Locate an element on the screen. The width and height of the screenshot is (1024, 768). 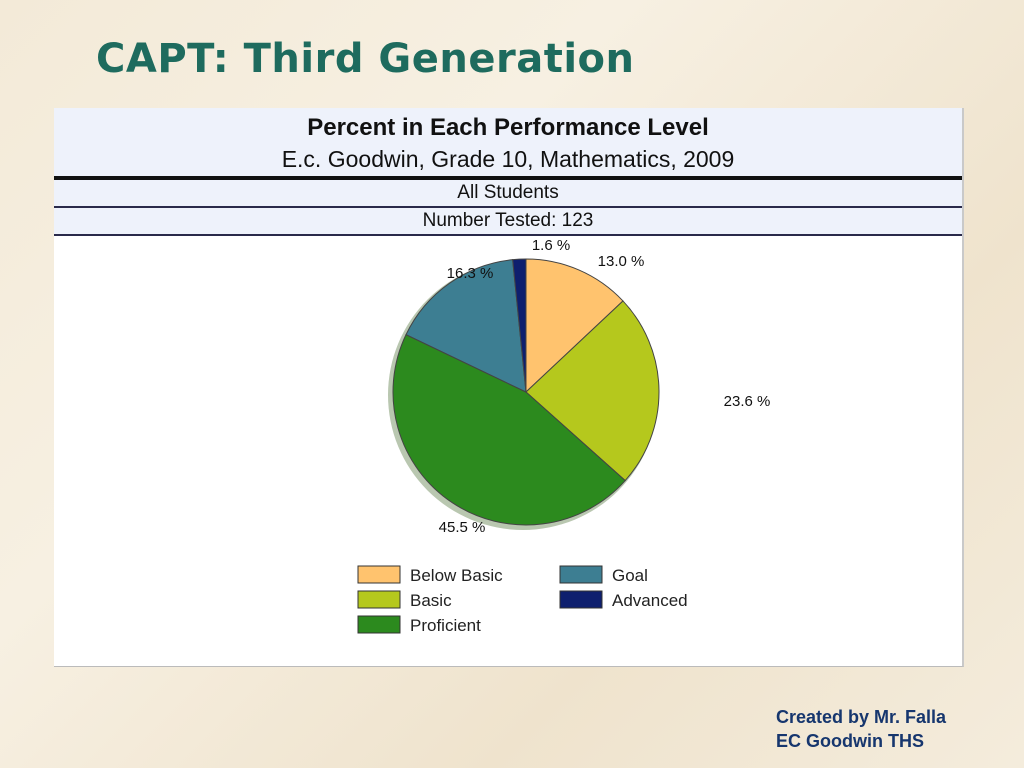
legend-label: Goal is located at coordinates (630, 575).